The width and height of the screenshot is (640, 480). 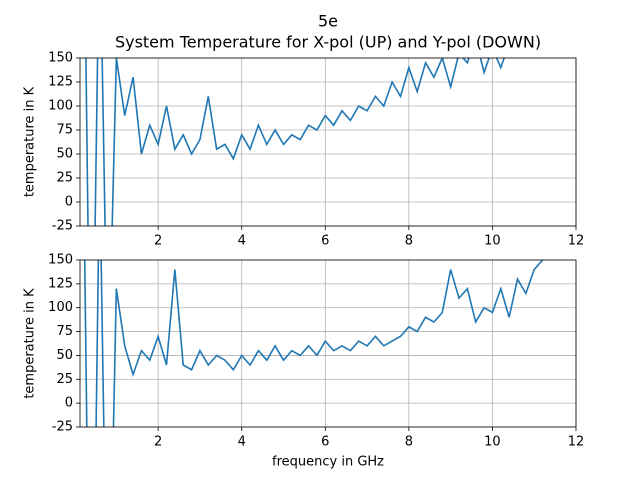 What do you see at coordinates (328, 462) in the screenshot?
I see `x-axis-label: frequency in GHz` at bounding box center [328, 462].